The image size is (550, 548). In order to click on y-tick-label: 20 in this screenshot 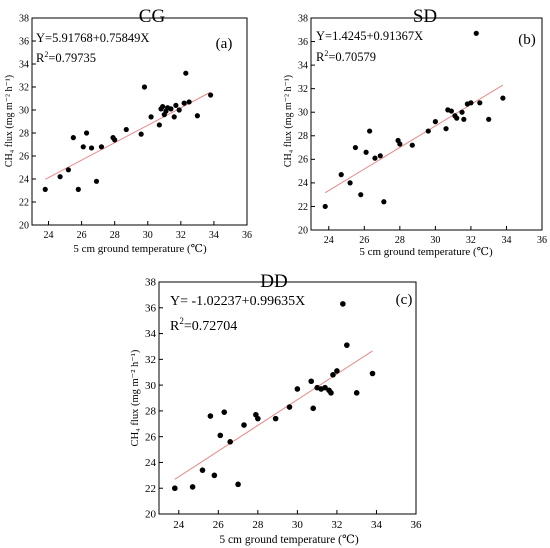, I will do `click(303, 230)`.